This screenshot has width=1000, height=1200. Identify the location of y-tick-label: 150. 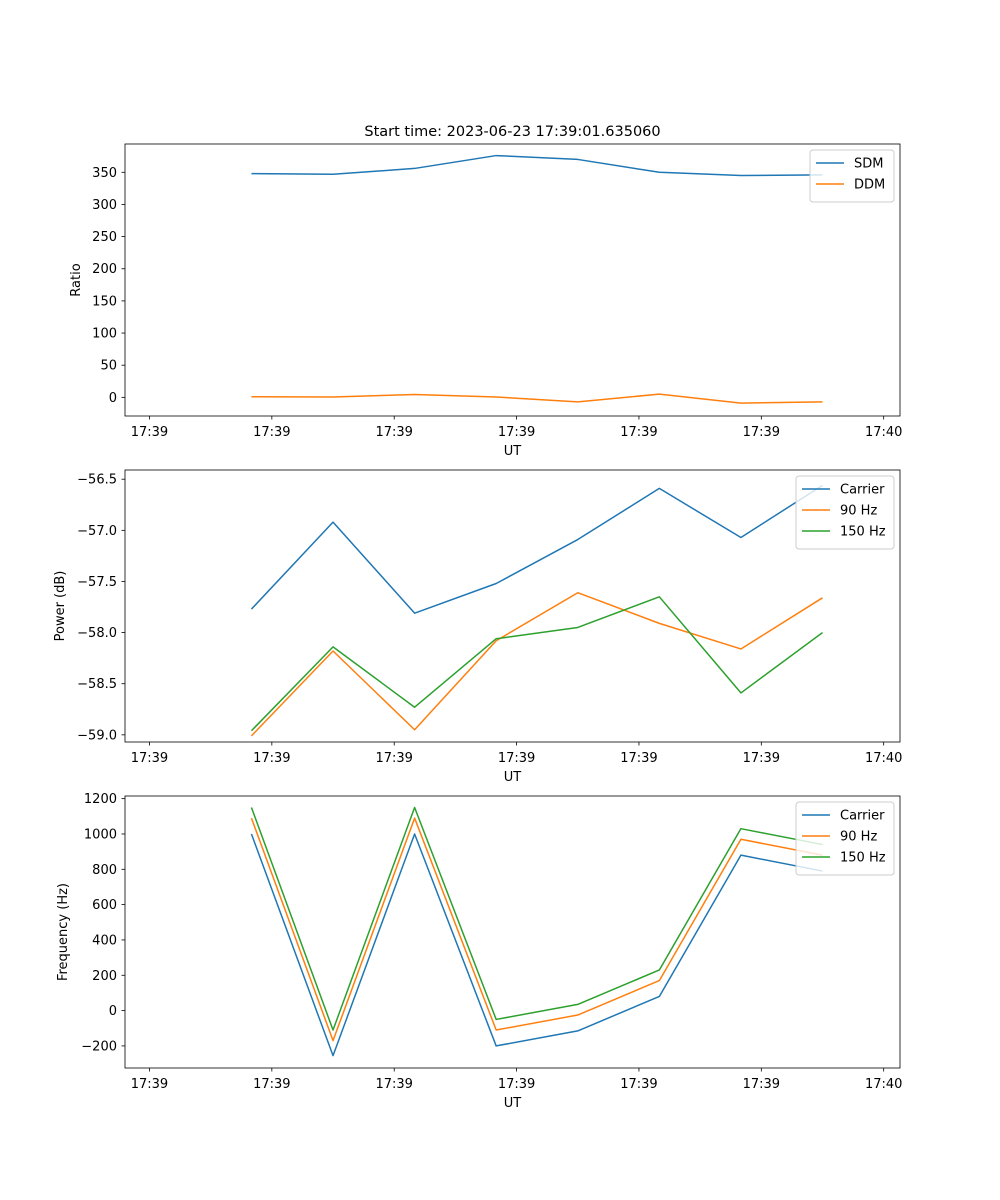
(104, 301).